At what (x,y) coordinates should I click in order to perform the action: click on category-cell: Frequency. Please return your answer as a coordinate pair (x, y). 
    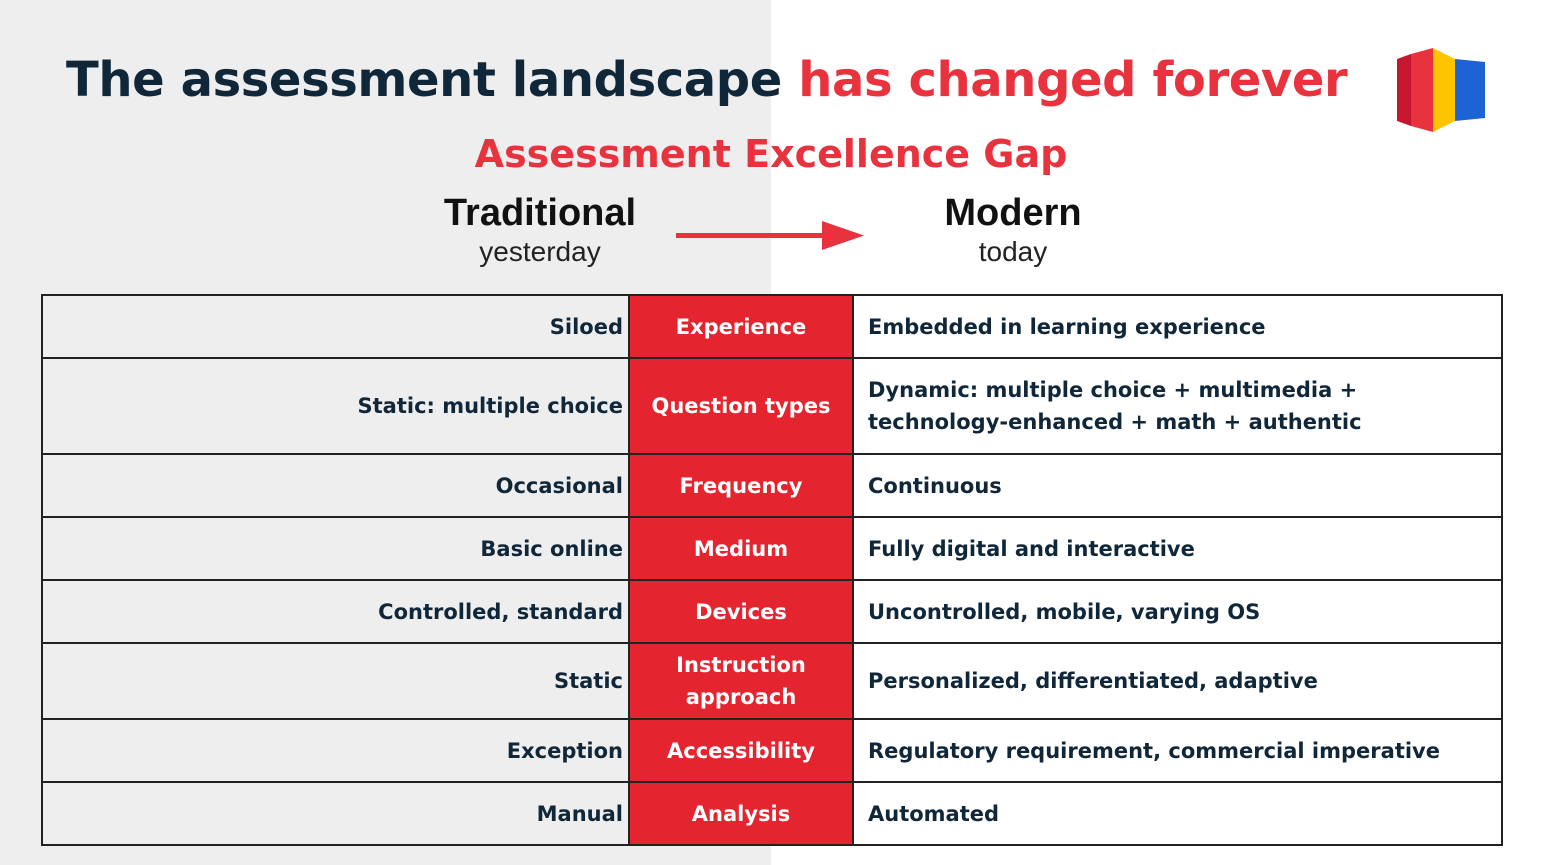
    Looking at the image, I should click on (741, 485).